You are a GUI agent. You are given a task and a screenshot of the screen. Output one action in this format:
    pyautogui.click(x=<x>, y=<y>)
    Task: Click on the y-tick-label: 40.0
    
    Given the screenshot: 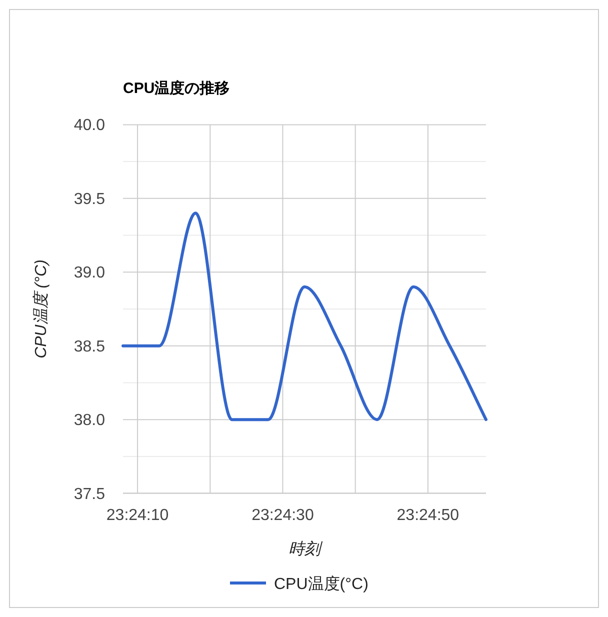 What is the action you would take?
    pyautogui.click(x=90, y=125)
    